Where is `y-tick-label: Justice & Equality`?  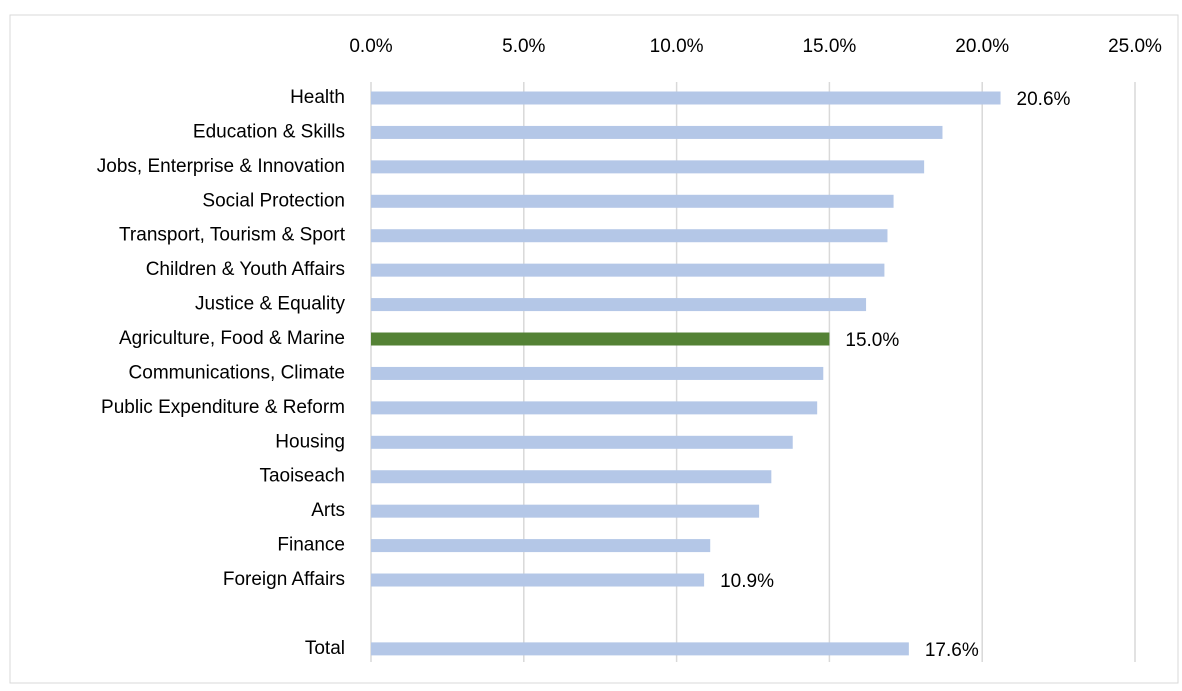
y-tick-label: Justice & Equality is located at coordinates (270, 304).